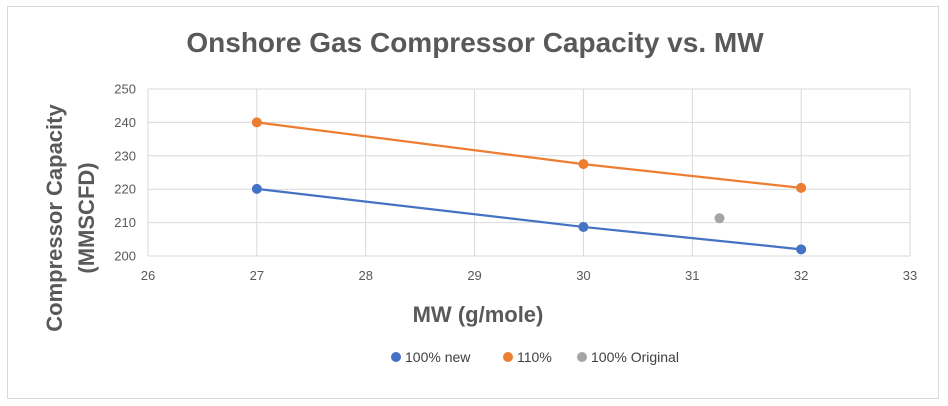 This screenshot has height=406, width=948. What do you see at coordinates (582, 357) in the screenshot?
I see `legend-marker-100-original` at bounding box center [582, 357].